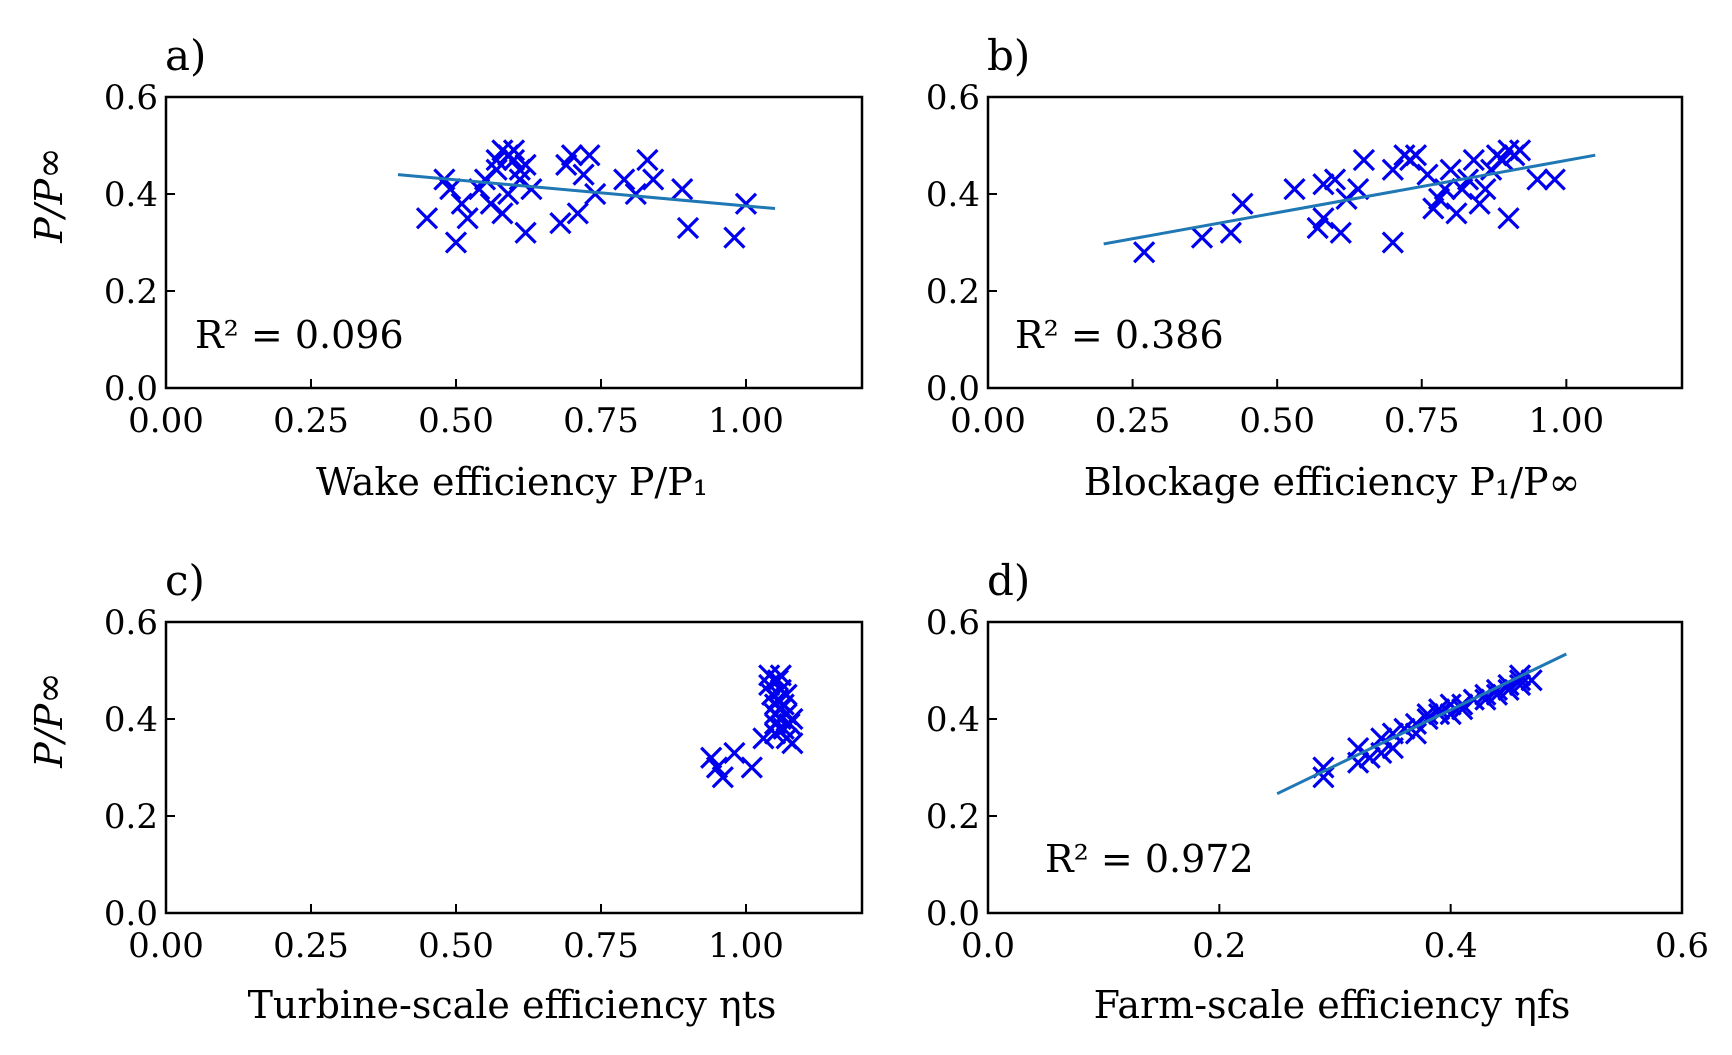 This screenshot has height=1055, width=1732. What do you see at coordinates (131, 720) in the screenshot?
I see `panel-c-ytick-label: 0.4` at bounding box center [131, 720].